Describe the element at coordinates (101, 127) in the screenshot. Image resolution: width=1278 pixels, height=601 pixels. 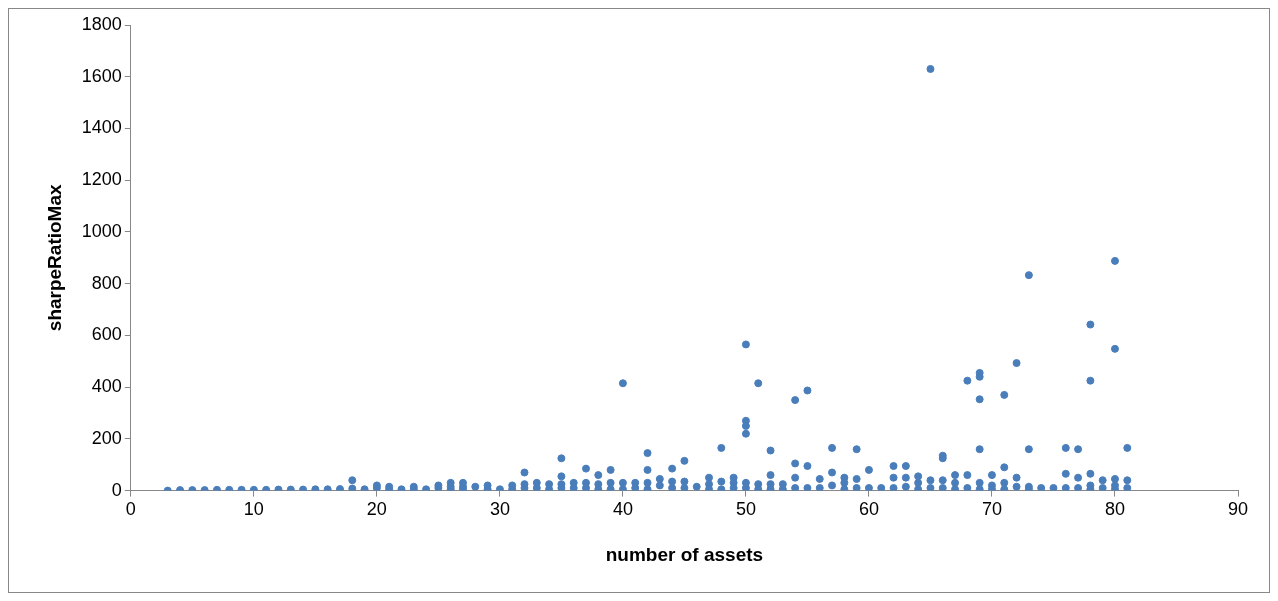
I see `y-tick-label: 1400` at that location.